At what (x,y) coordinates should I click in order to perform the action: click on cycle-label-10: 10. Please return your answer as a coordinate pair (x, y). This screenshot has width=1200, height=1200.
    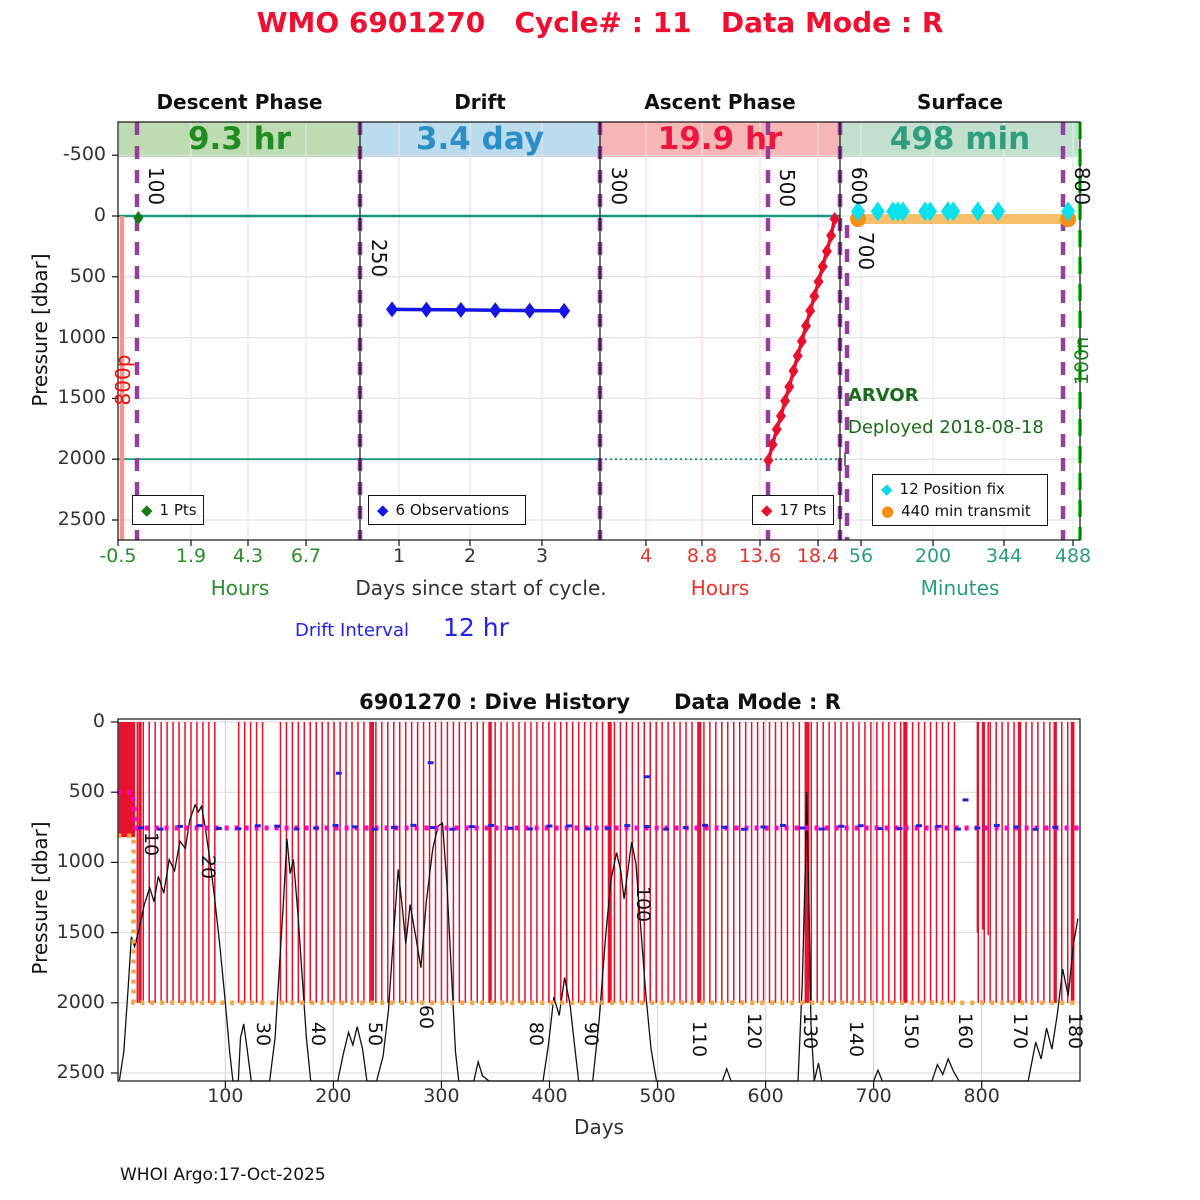
    Looking at the image, I should click on (150, 843).